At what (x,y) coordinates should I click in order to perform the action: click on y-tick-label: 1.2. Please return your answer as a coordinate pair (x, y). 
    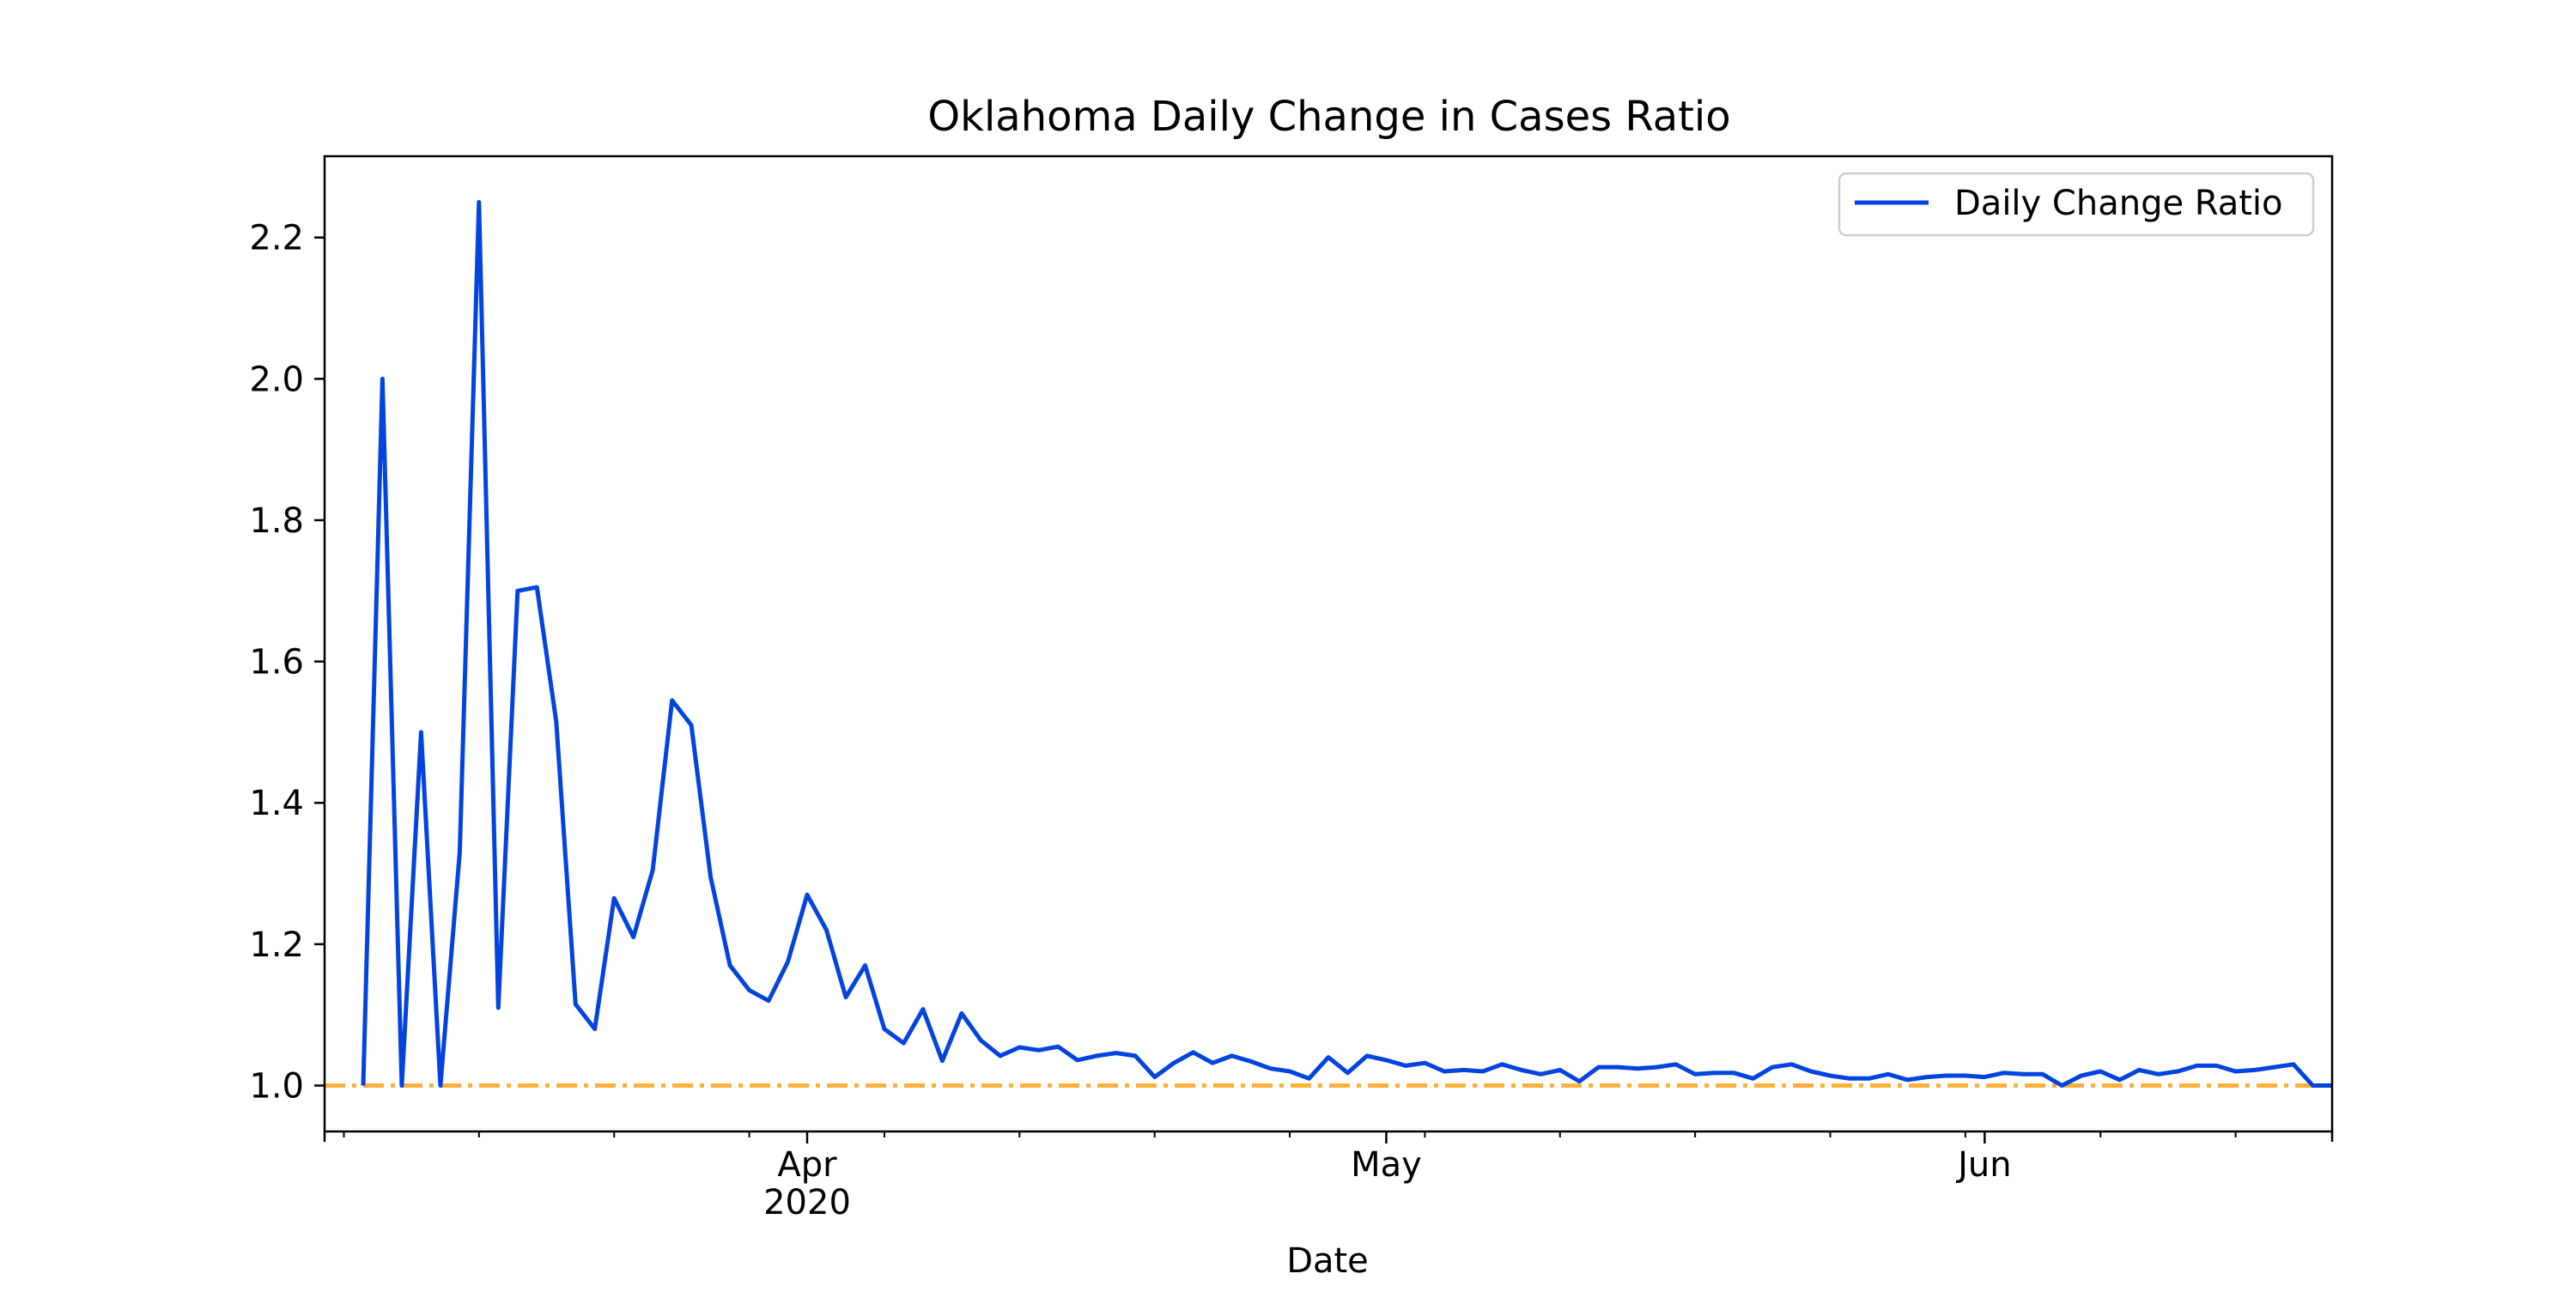
    Looking at the image, I should click on (276, 945).